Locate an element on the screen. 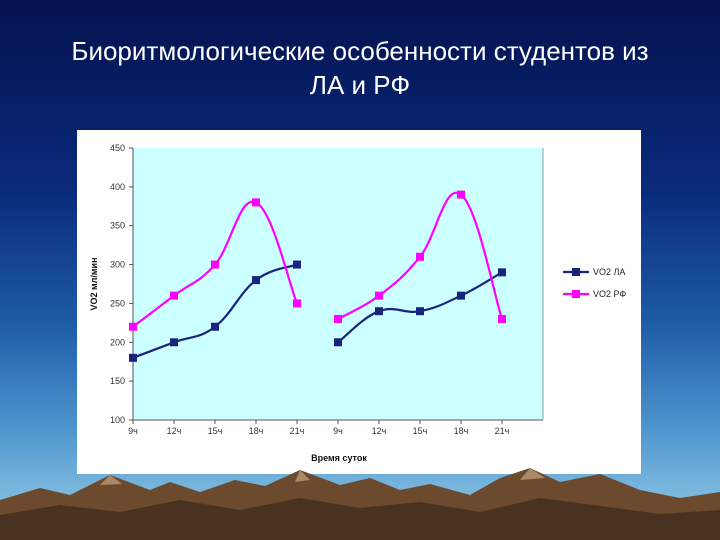 The height and width of the screenshot is (540, 720). legend-label-2: VO2 РФ is located at coordinates (609, 294).